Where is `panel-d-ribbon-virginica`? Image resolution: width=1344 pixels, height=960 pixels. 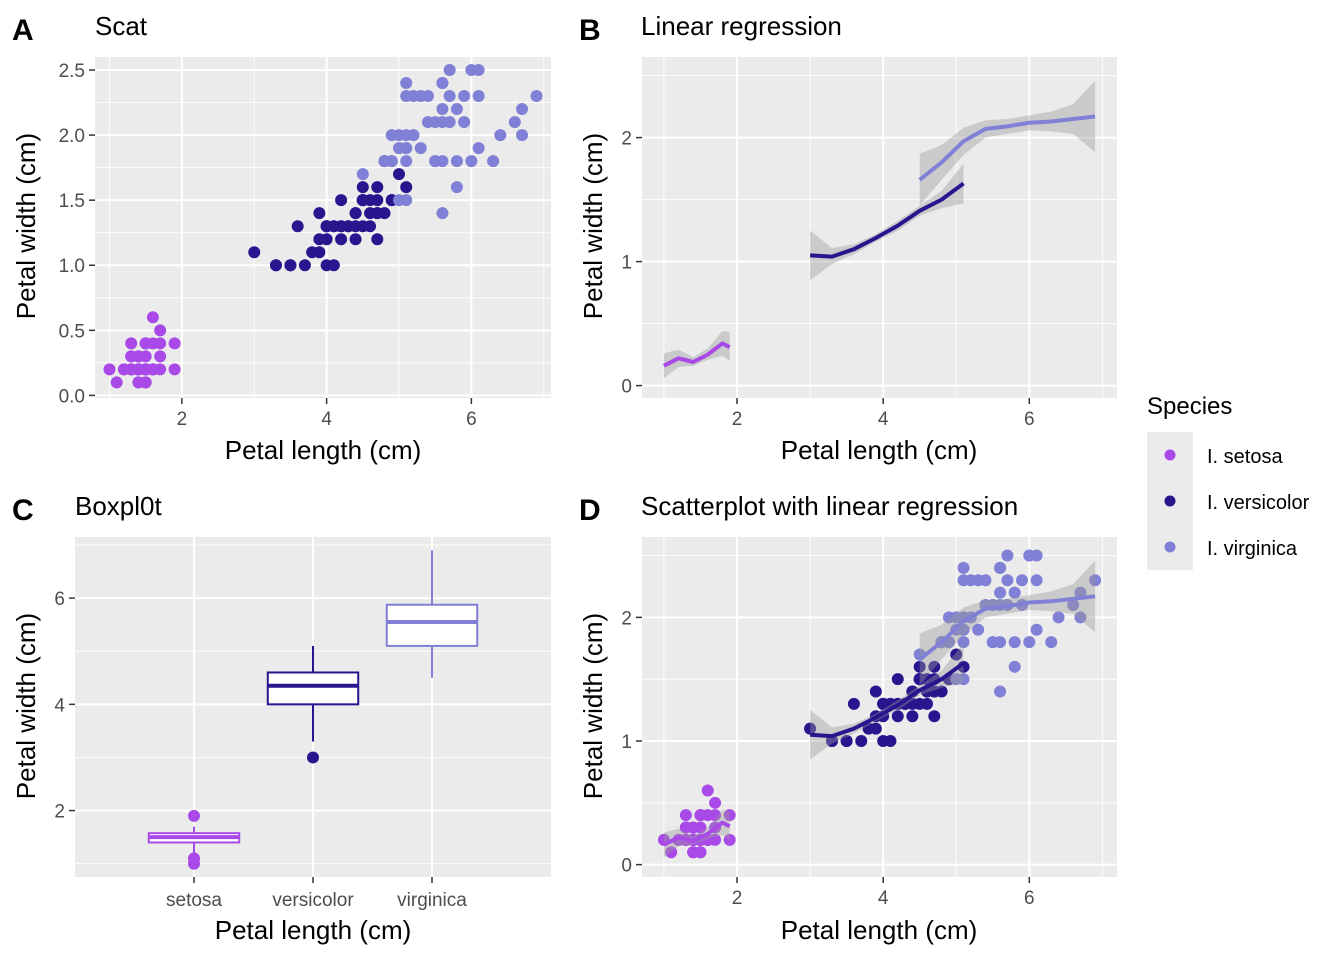
panel-d-ribbon-virginica is located at coordinates (1007, 623).